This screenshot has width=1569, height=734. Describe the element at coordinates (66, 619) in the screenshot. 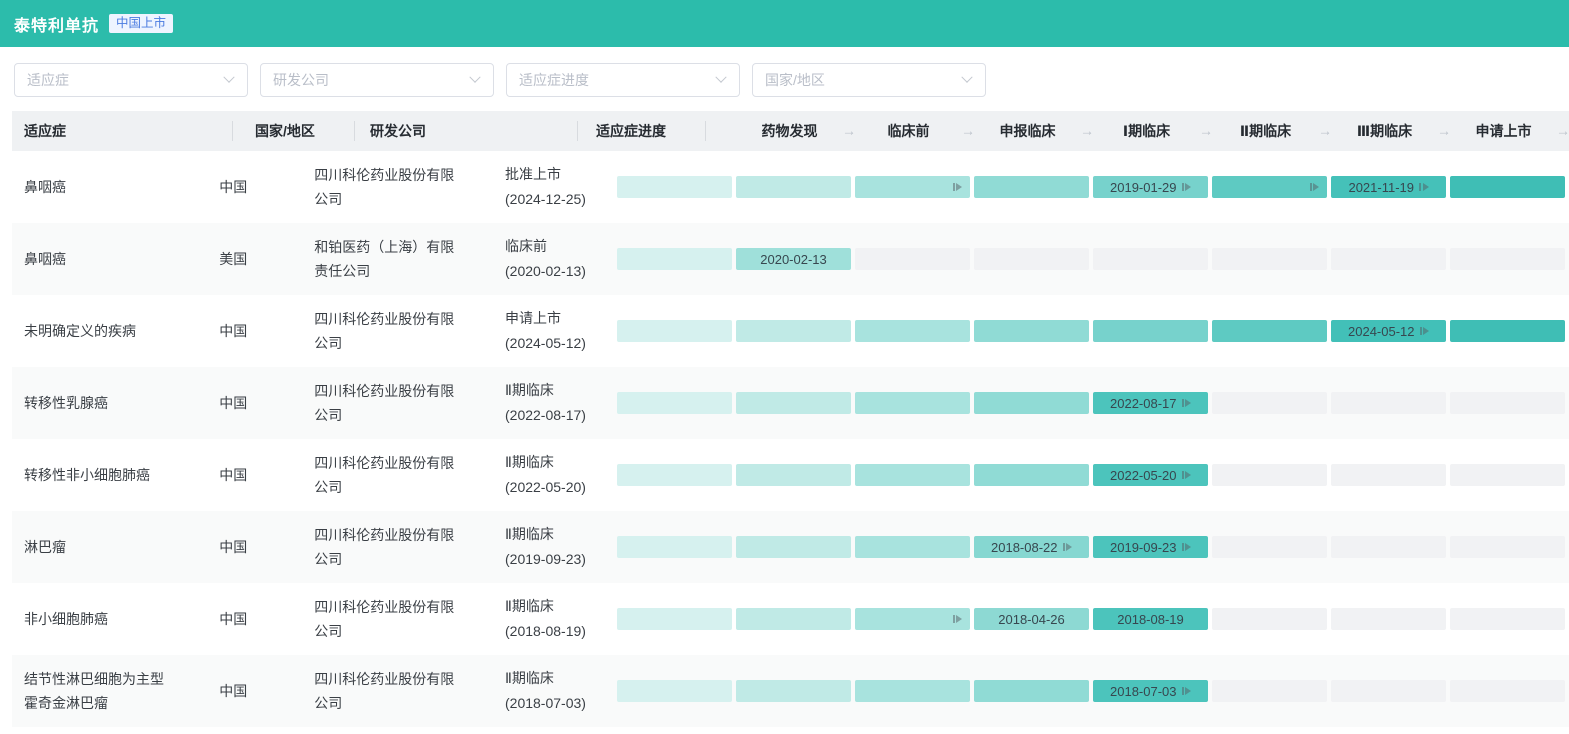

I see `indication-cell: 非小细胞肺癌` at that location.